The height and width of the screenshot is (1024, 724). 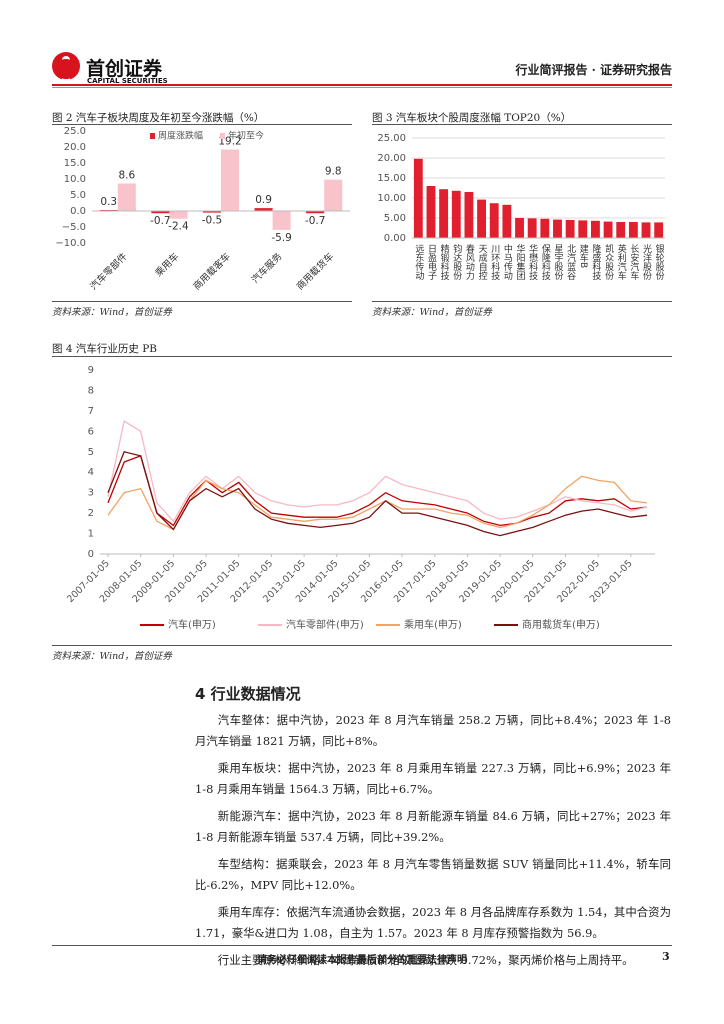 What do you see at coordinates (91, 431) in the screenshot?
I see `y-tick-label: 6` at bounding box center [91, 431].